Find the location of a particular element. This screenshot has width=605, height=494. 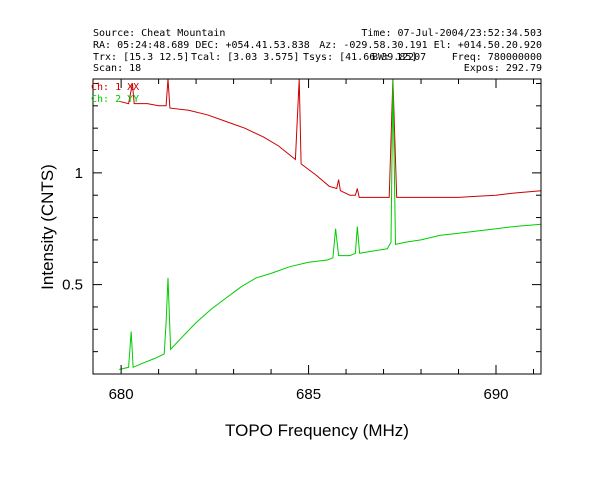

header-freq: Freq: 780000000 is located at coordinates (497, 57).